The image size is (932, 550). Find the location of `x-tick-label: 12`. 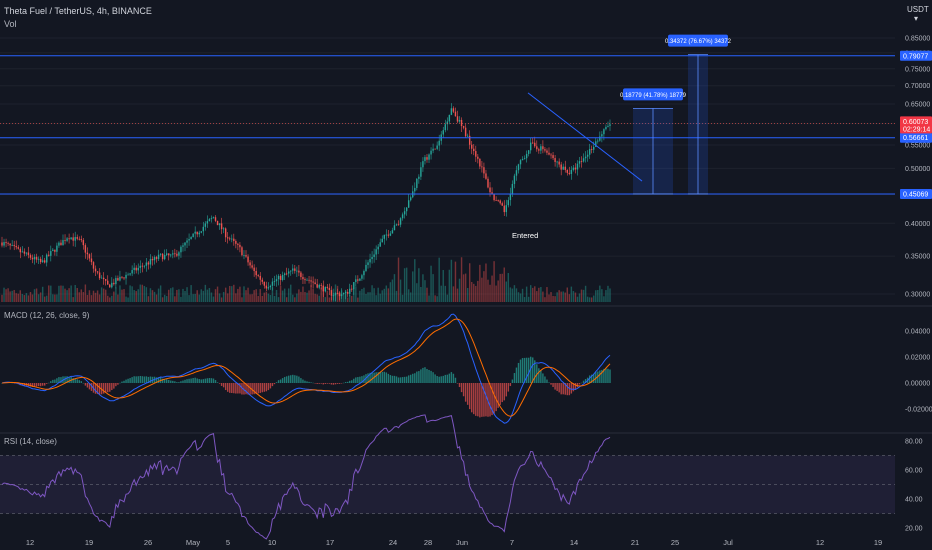

x-tick-label: 12 is located at coordinates (820, 542).